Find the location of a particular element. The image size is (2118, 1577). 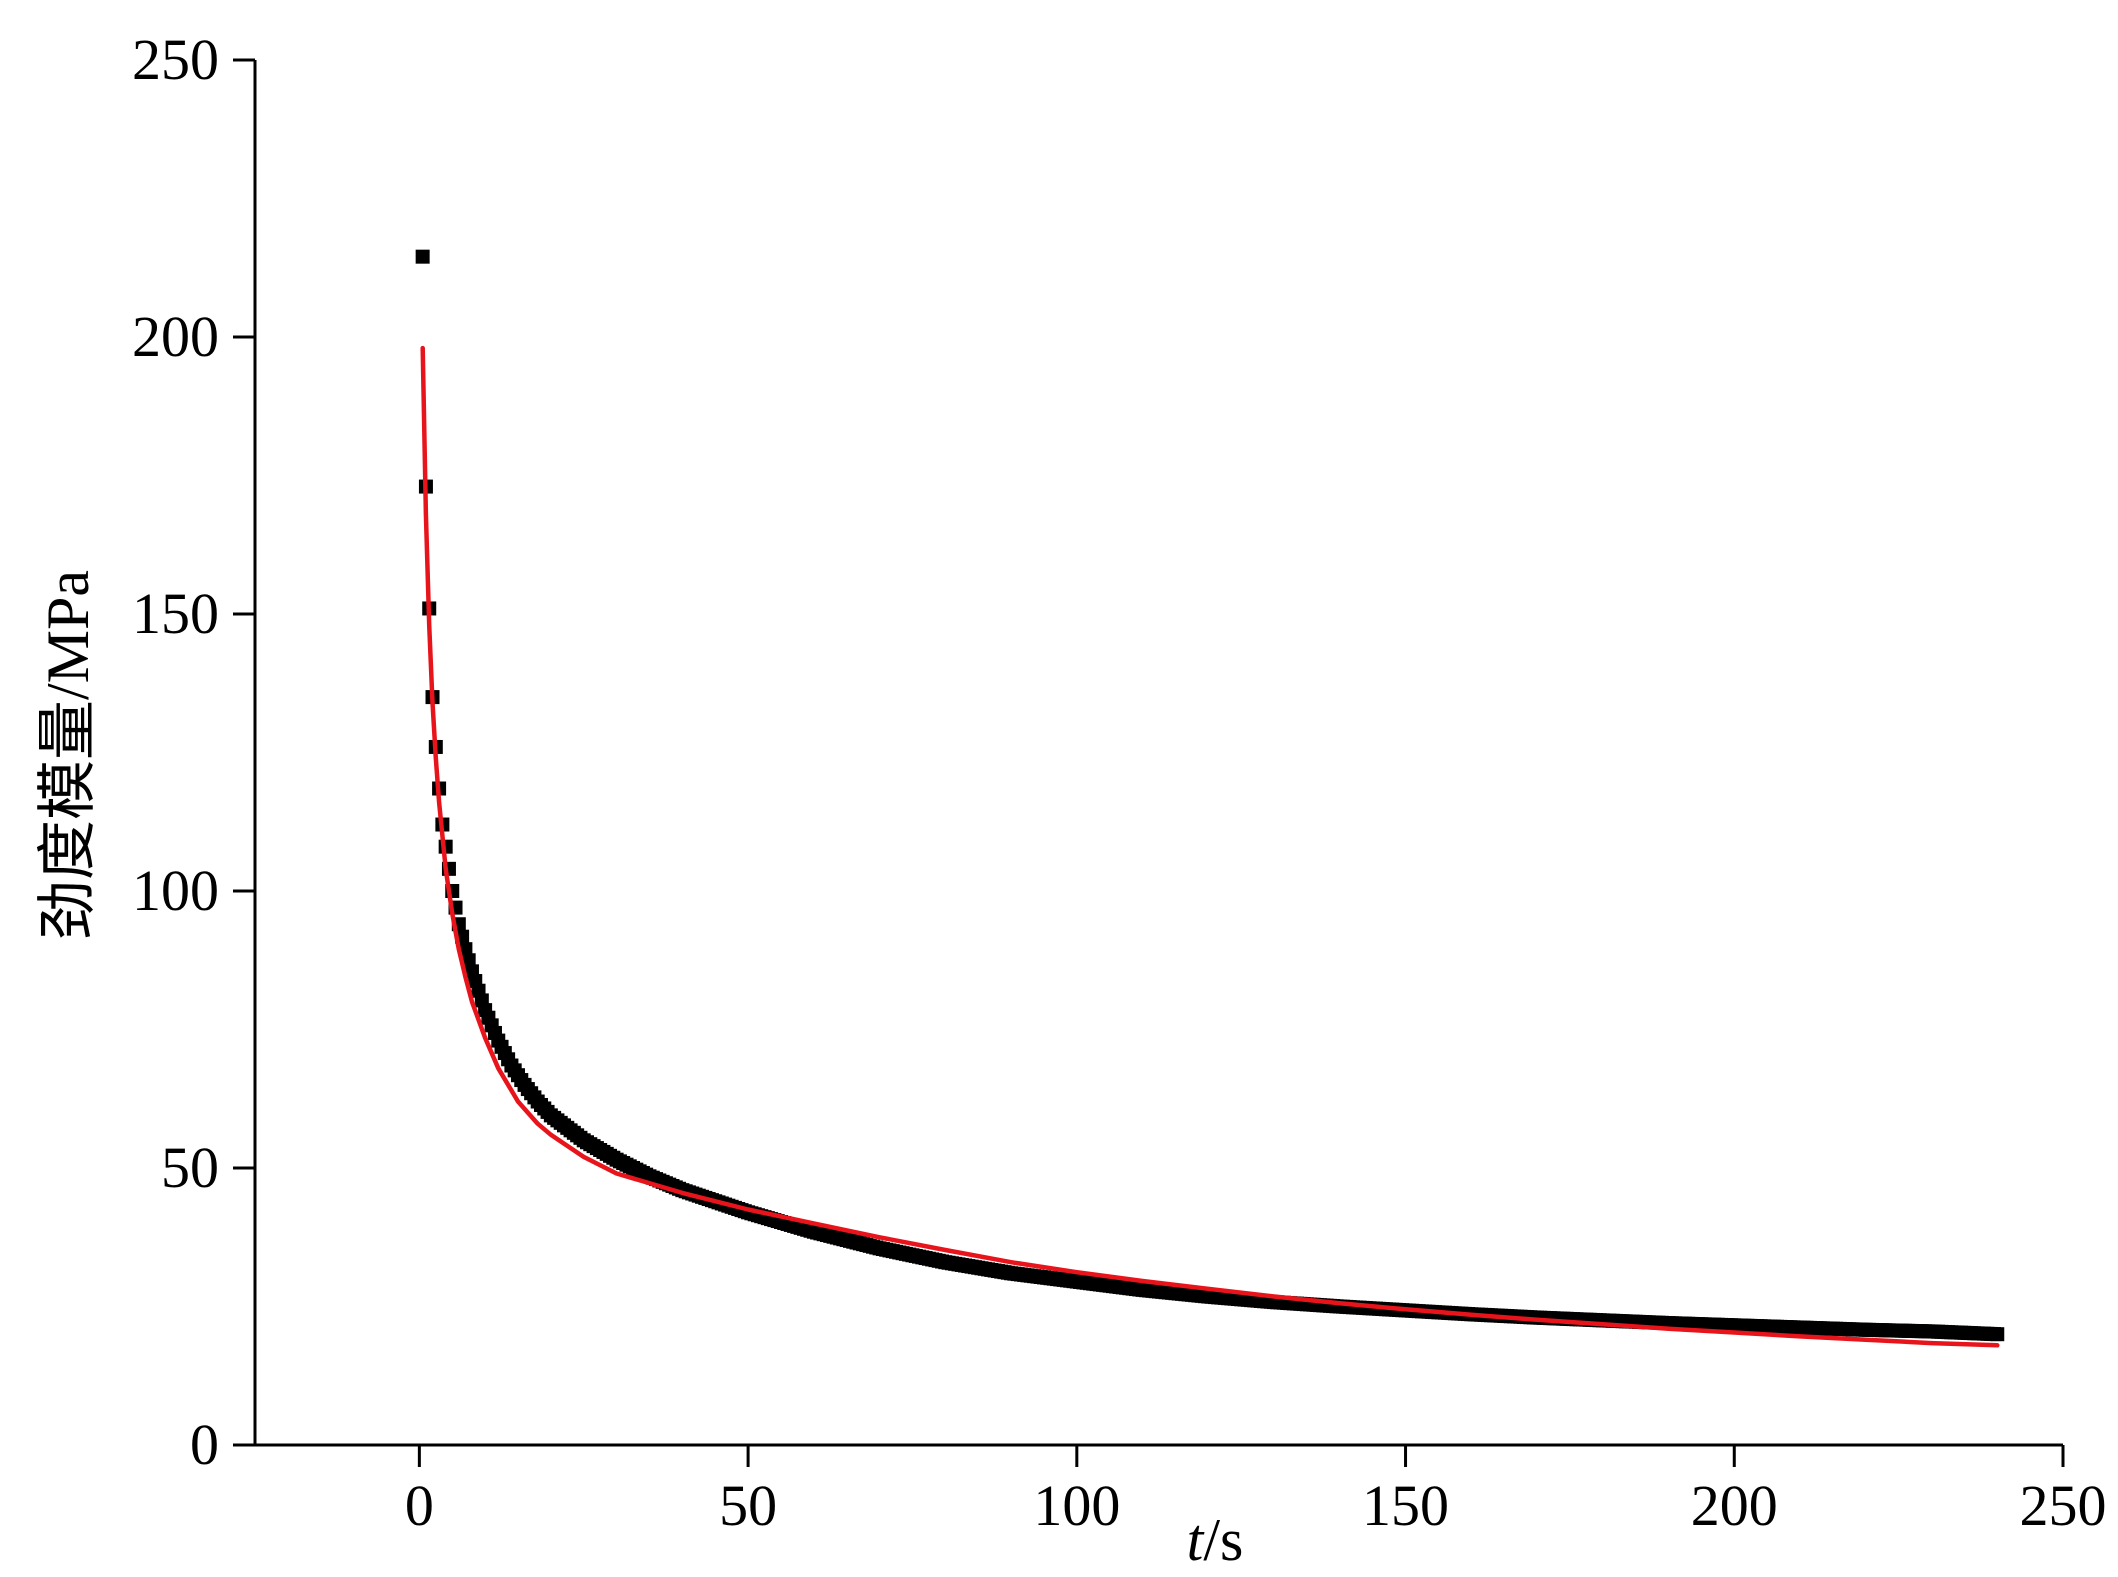

y-tick-label: 0 is located at coordinates (204, 1444).